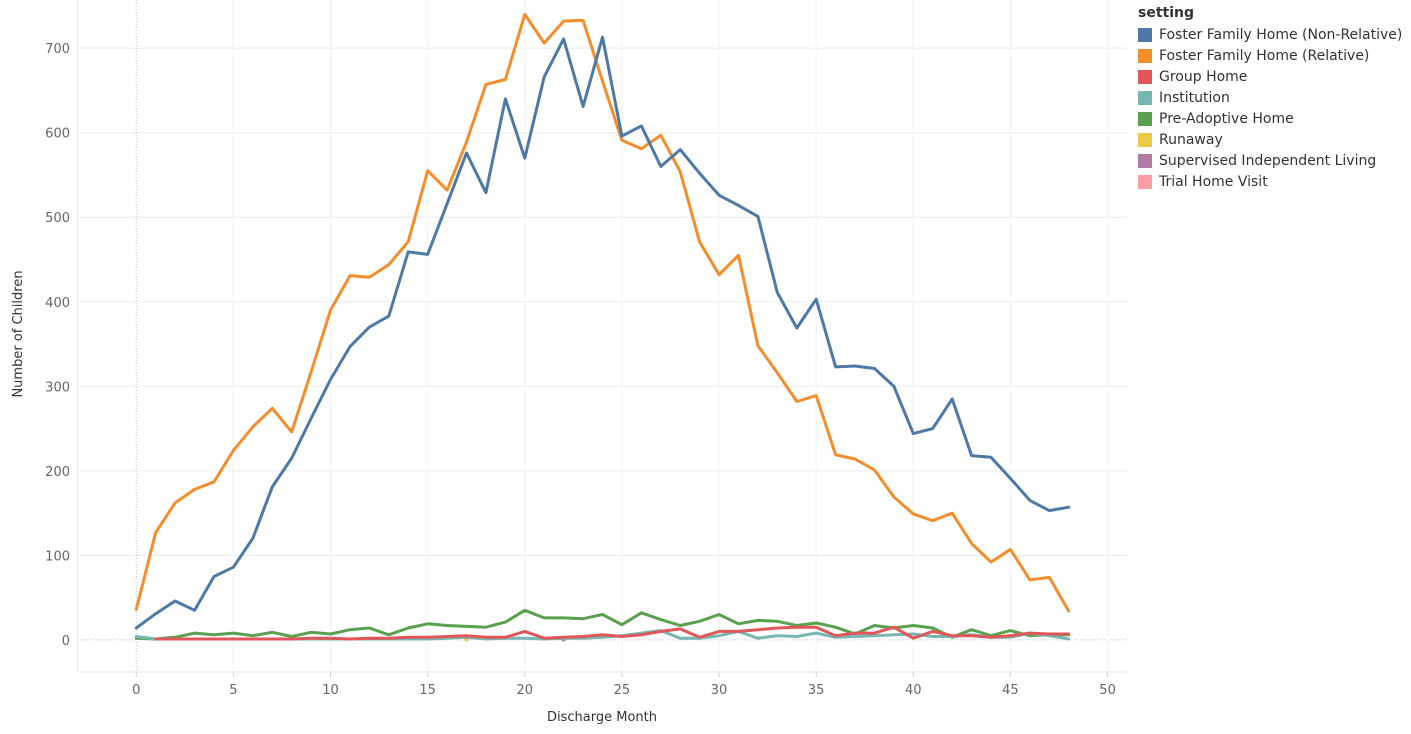 This screenshot has height=734, width=1411. What do you see at coordinates (1273, 181) in the screenshot?
I see `legend-item-trial-home-visit: Trial Home Visit` at bounding box center [1273, 181].